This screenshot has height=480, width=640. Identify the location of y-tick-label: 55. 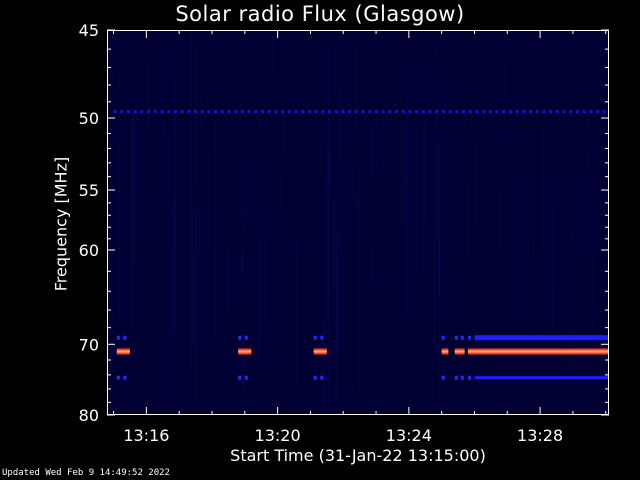
(89, 190).